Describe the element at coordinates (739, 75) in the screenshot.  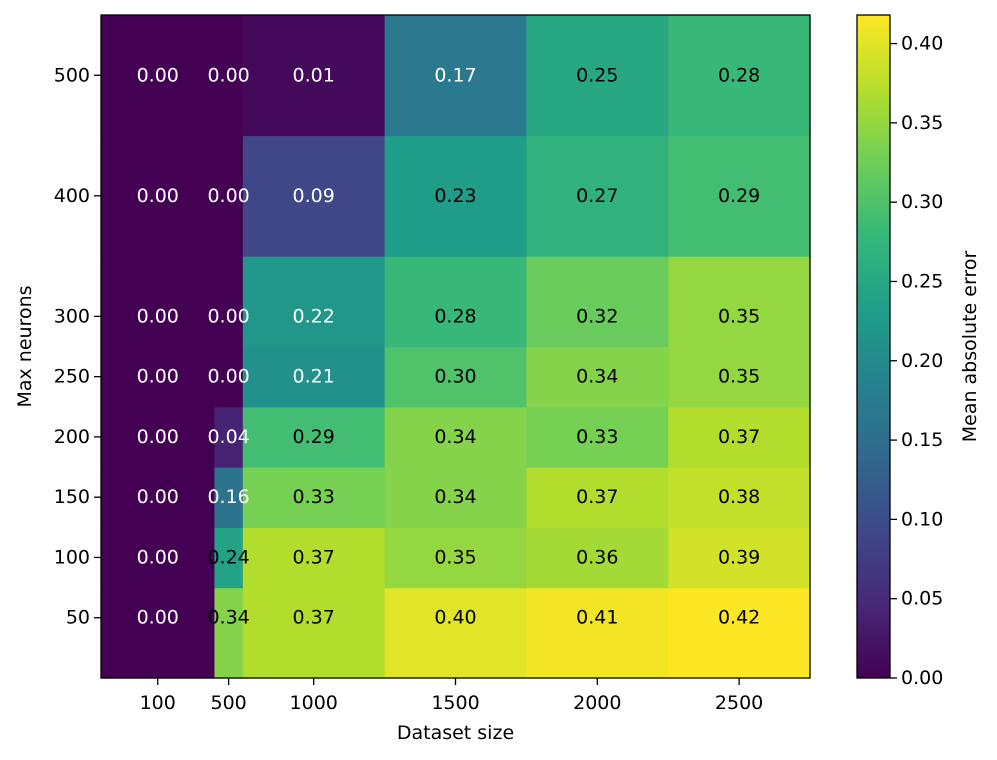
I see `cell-value-label: 0.28` at that location.